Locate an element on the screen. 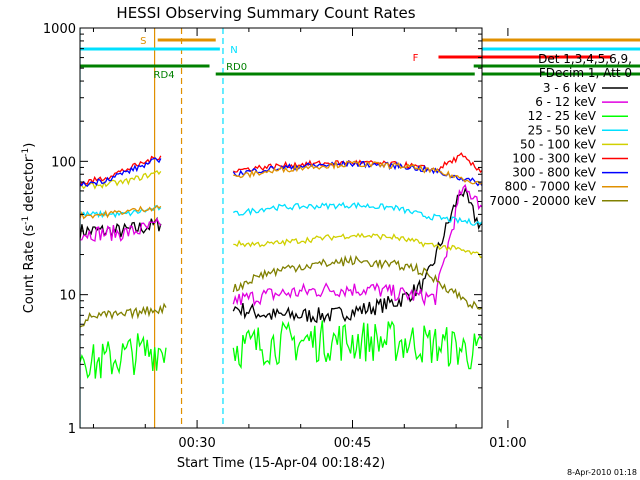 Image resolution: width=640 pixels, height=480 pixels. legend-label-100-300-kev: 100 - 300 keV is located at coordinates (554, 159).